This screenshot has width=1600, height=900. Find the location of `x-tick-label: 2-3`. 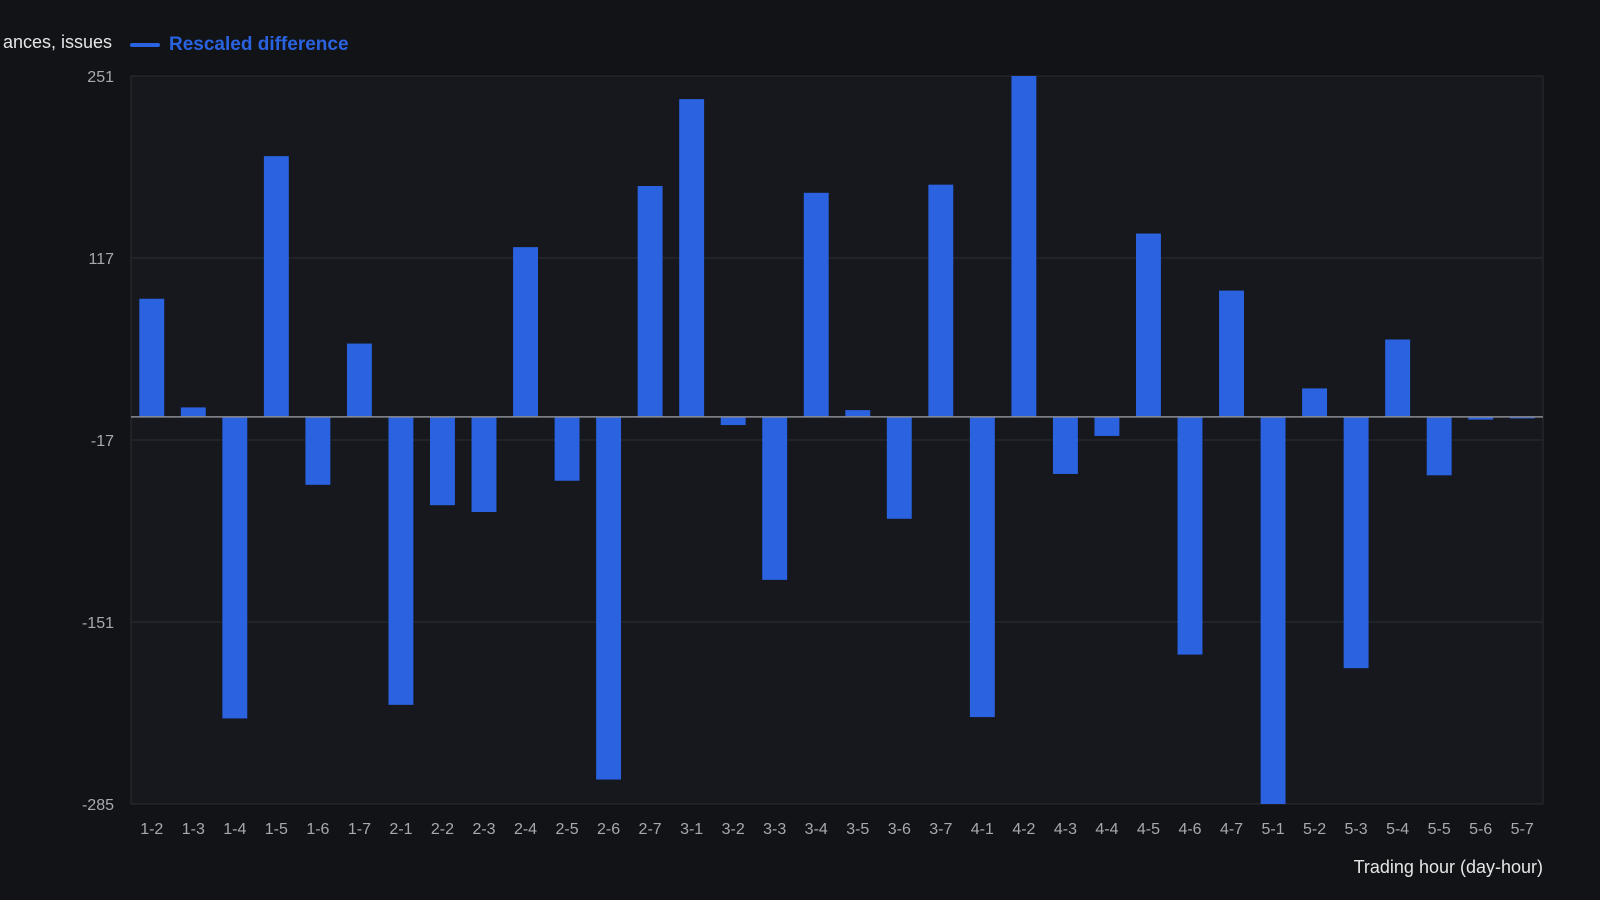

x-tick-label: 2-3 is located at coordinates (483, 829).